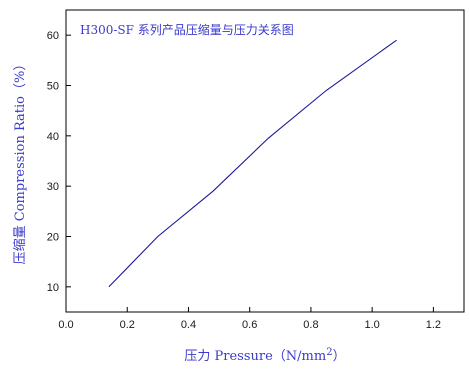  What do you see at coordinates (53, 36) in the screenshot?
I see `y-tick-label: 60` at bounding box center [53, 36].